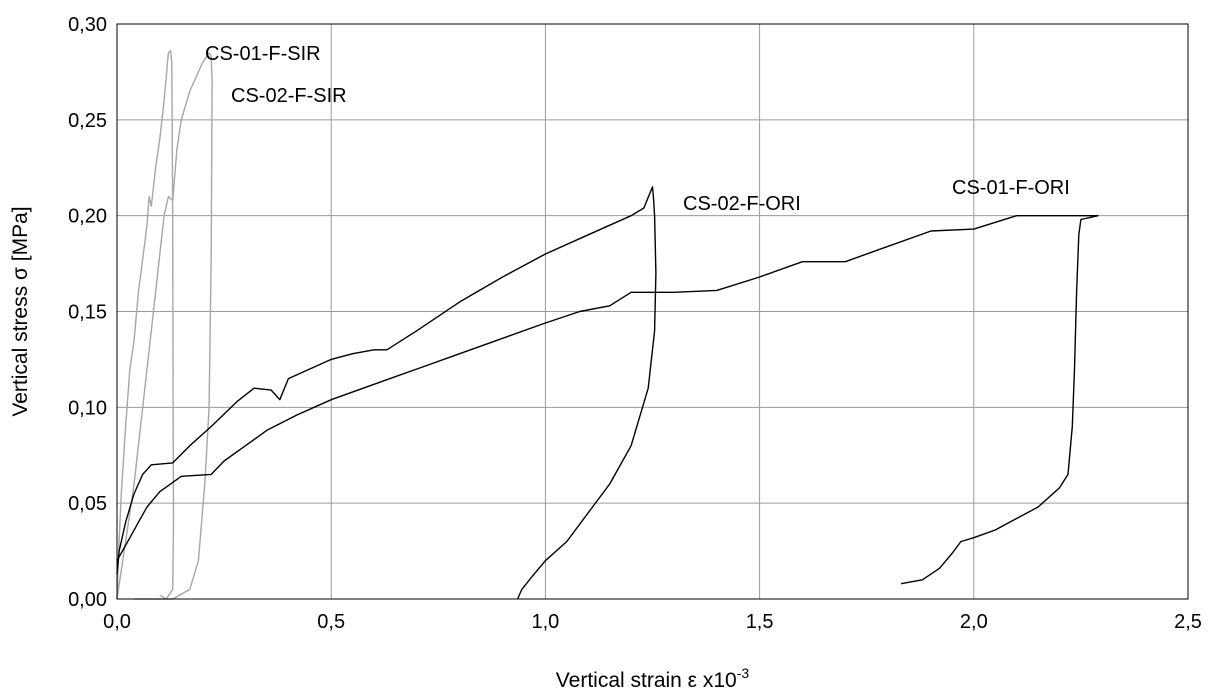 Image resolution: width=1214 pixels, height=694 pixels. What do you see at coordinates (1188, 622) in the screenshot?
I see `x-tick-label: 2,5` at bounding box center [1188, 622].